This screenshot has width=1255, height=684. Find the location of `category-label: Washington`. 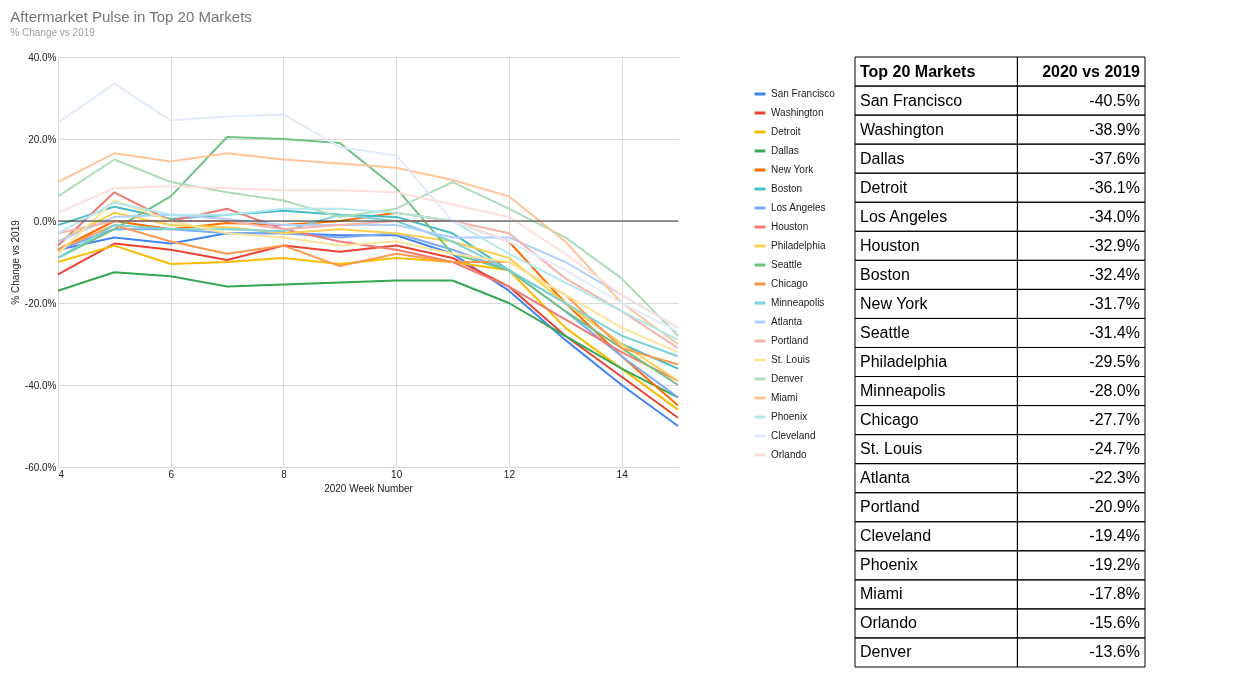

category-label: Washington is located at coordinates (902, 129).